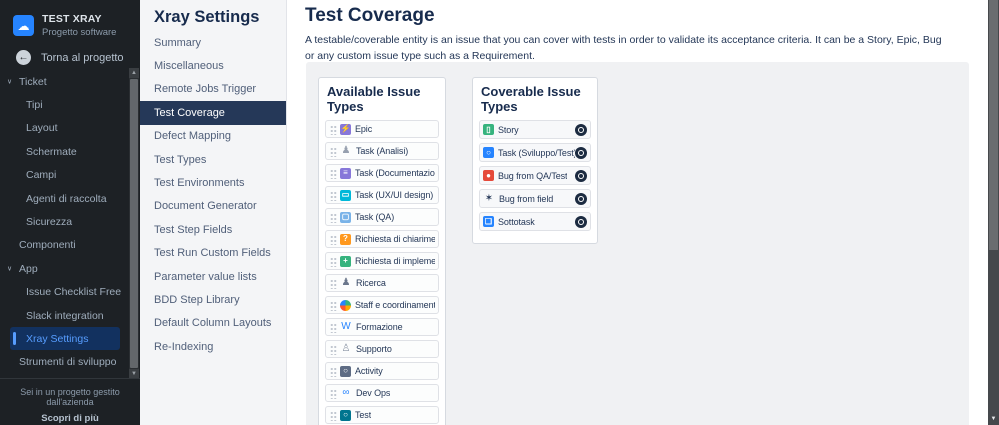 The height and width of the screenshot is (425, 999). What do you see at coordinates (74, 292) in the screenshot?
I see `sidebar-item-label: Issue Checklist Free` at bounding box center [74, 292].